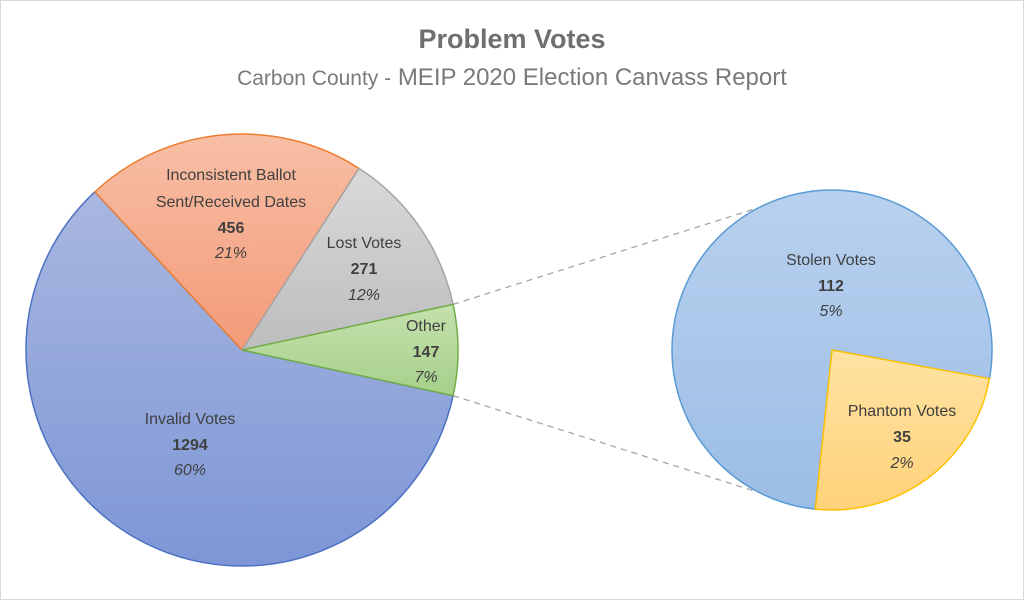 This screenshot has height=600, width=1024. I want to click on label-invalid-value: 1294, so click(190, 445).